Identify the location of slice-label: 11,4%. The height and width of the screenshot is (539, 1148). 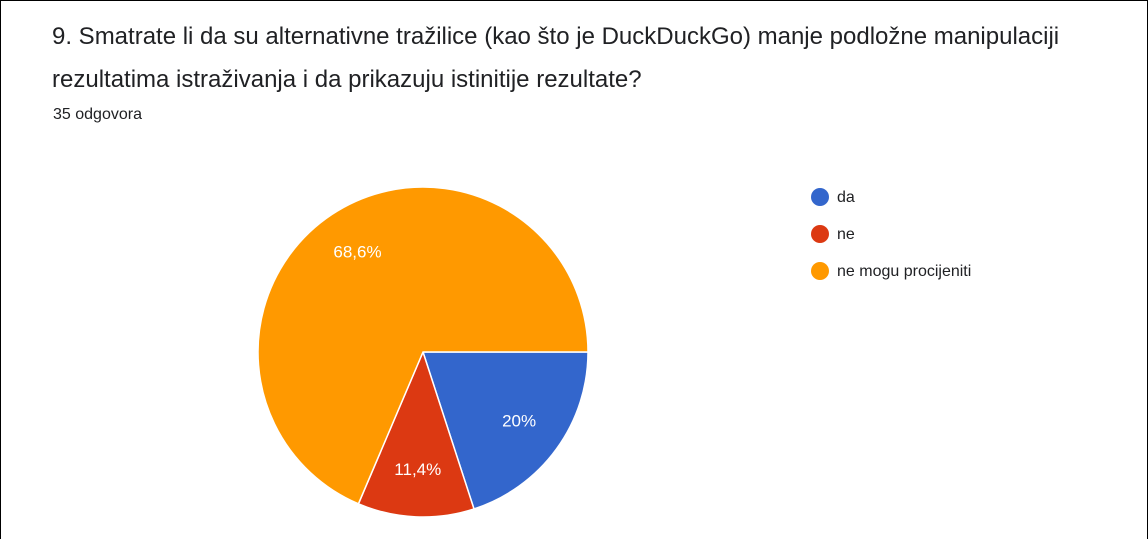
(417, 469).